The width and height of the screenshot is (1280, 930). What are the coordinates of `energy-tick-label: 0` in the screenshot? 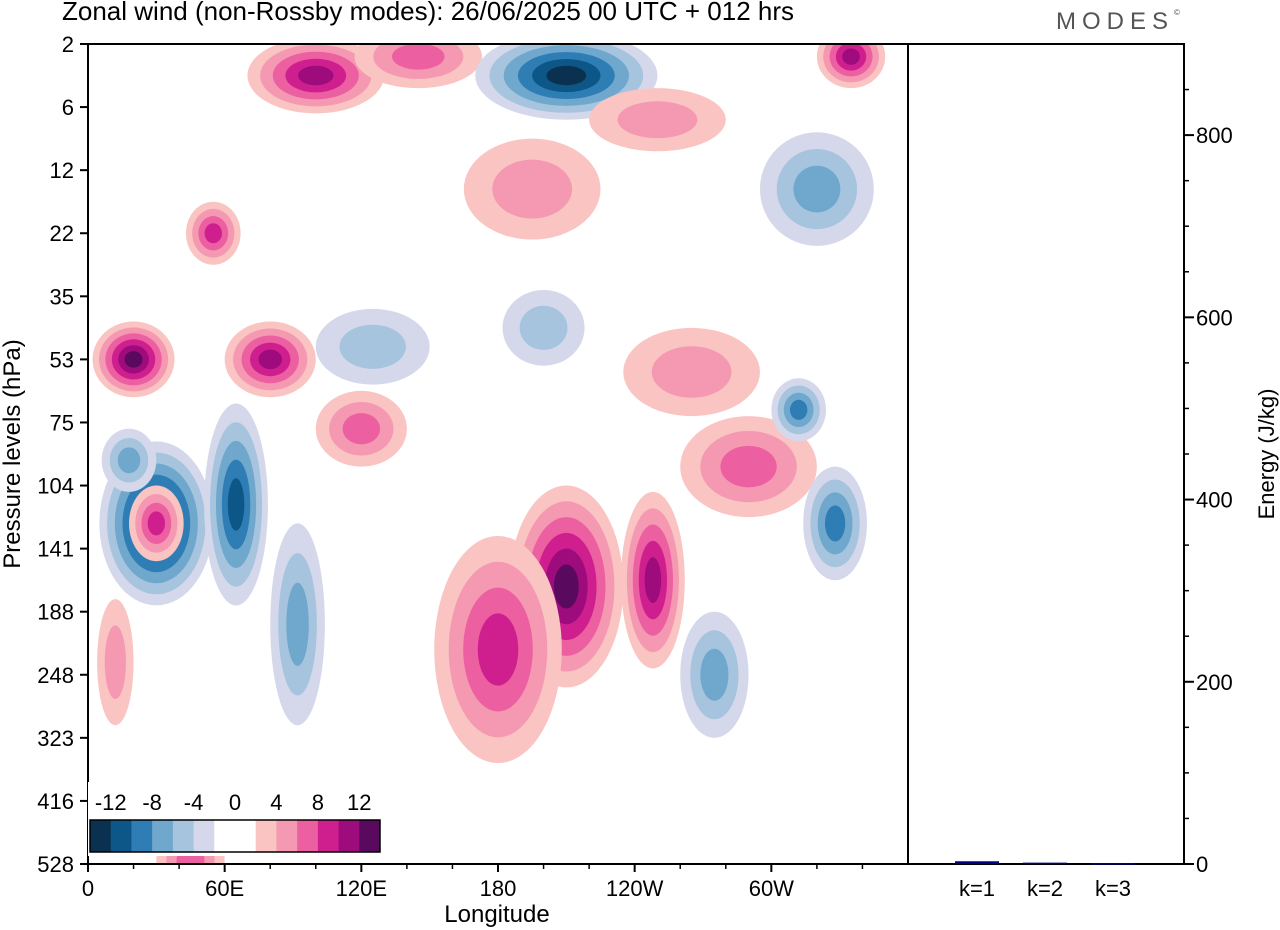 It's located at (1202, 864).